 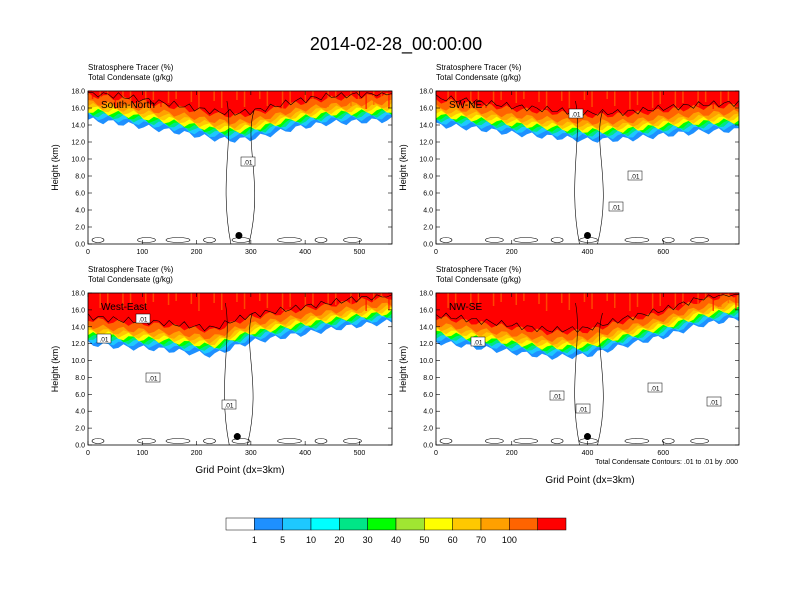 I want to click on y-tick-label: 0.0, so click(x=80, y=446).